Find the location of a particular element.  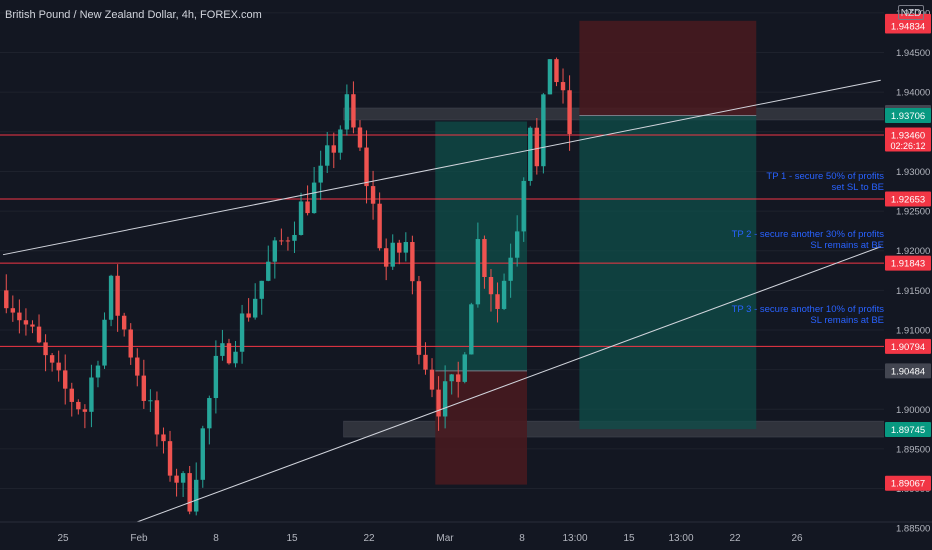

tp1-note-line2: set SL to BE is located at coordinates (857, 187).